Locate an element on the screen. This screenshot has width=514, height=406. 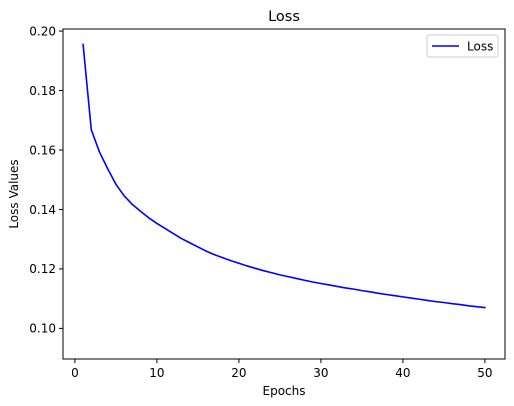
legend-box is located at coordinates (462, 46).